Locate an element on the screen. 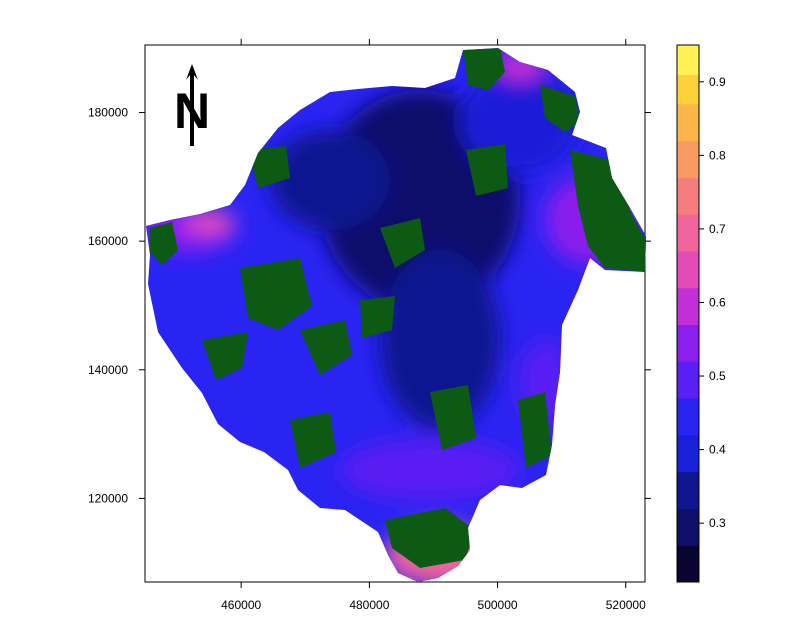 The width and height of the screenshot is (800, 640). x-tick-label: 520000 is located at coordinates (626, 605).